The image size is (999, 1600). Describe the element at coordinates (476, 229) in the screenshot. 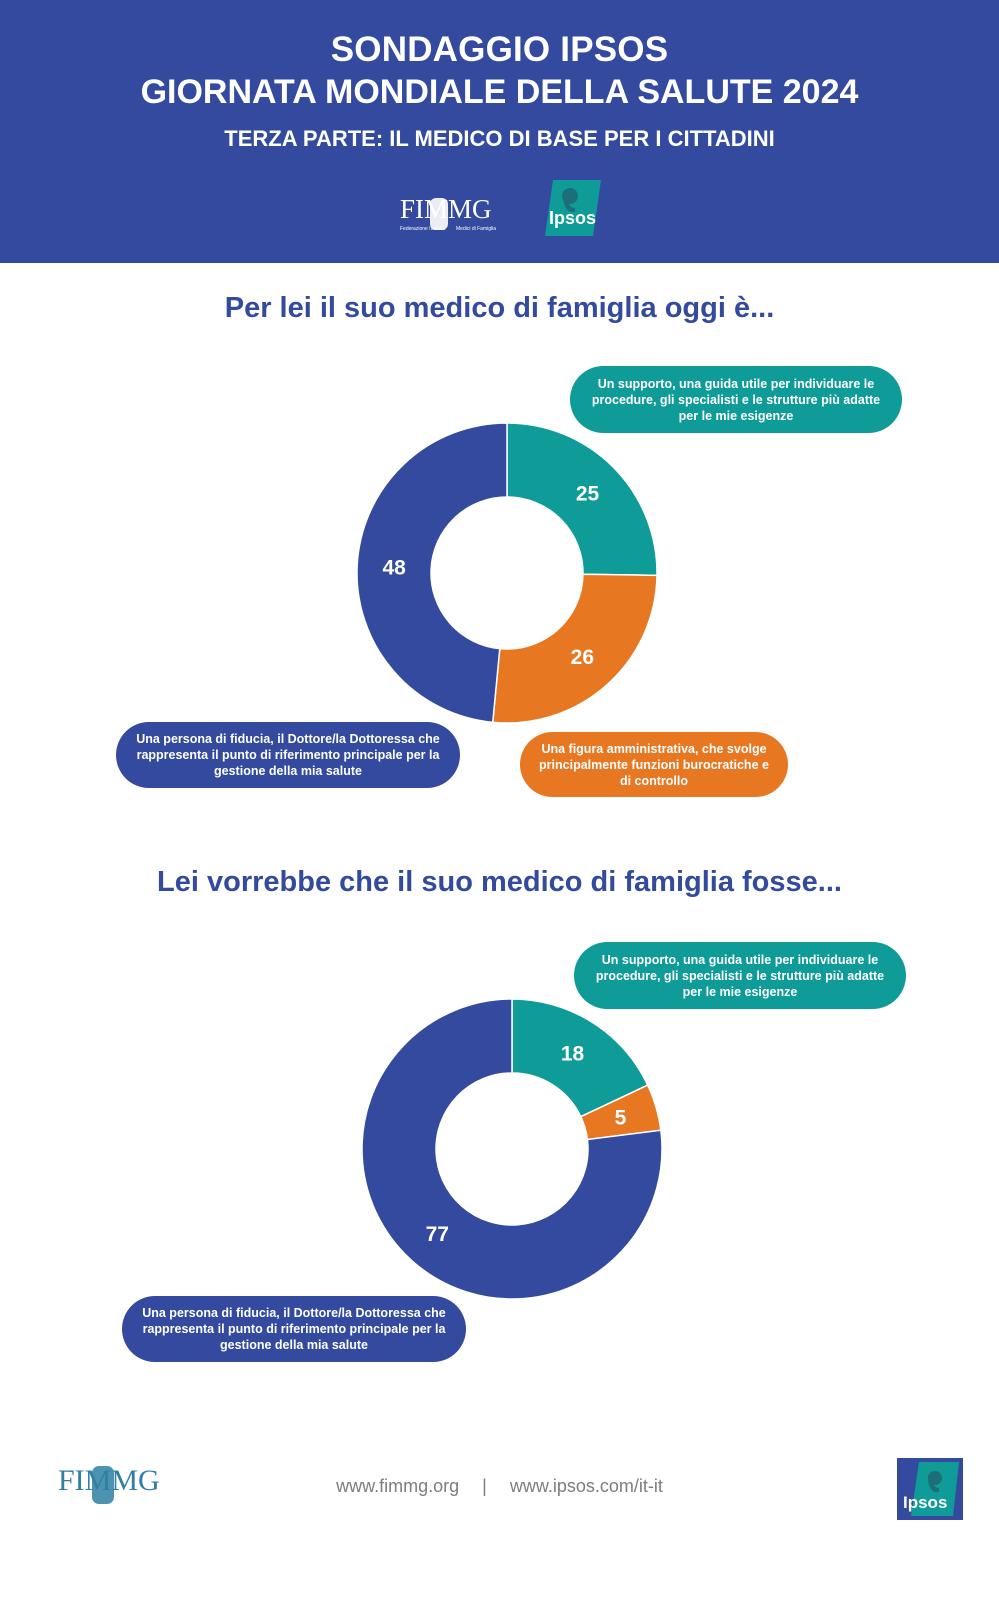

I see `fimmg-sub-right: Medici di Famiglia` at that location.